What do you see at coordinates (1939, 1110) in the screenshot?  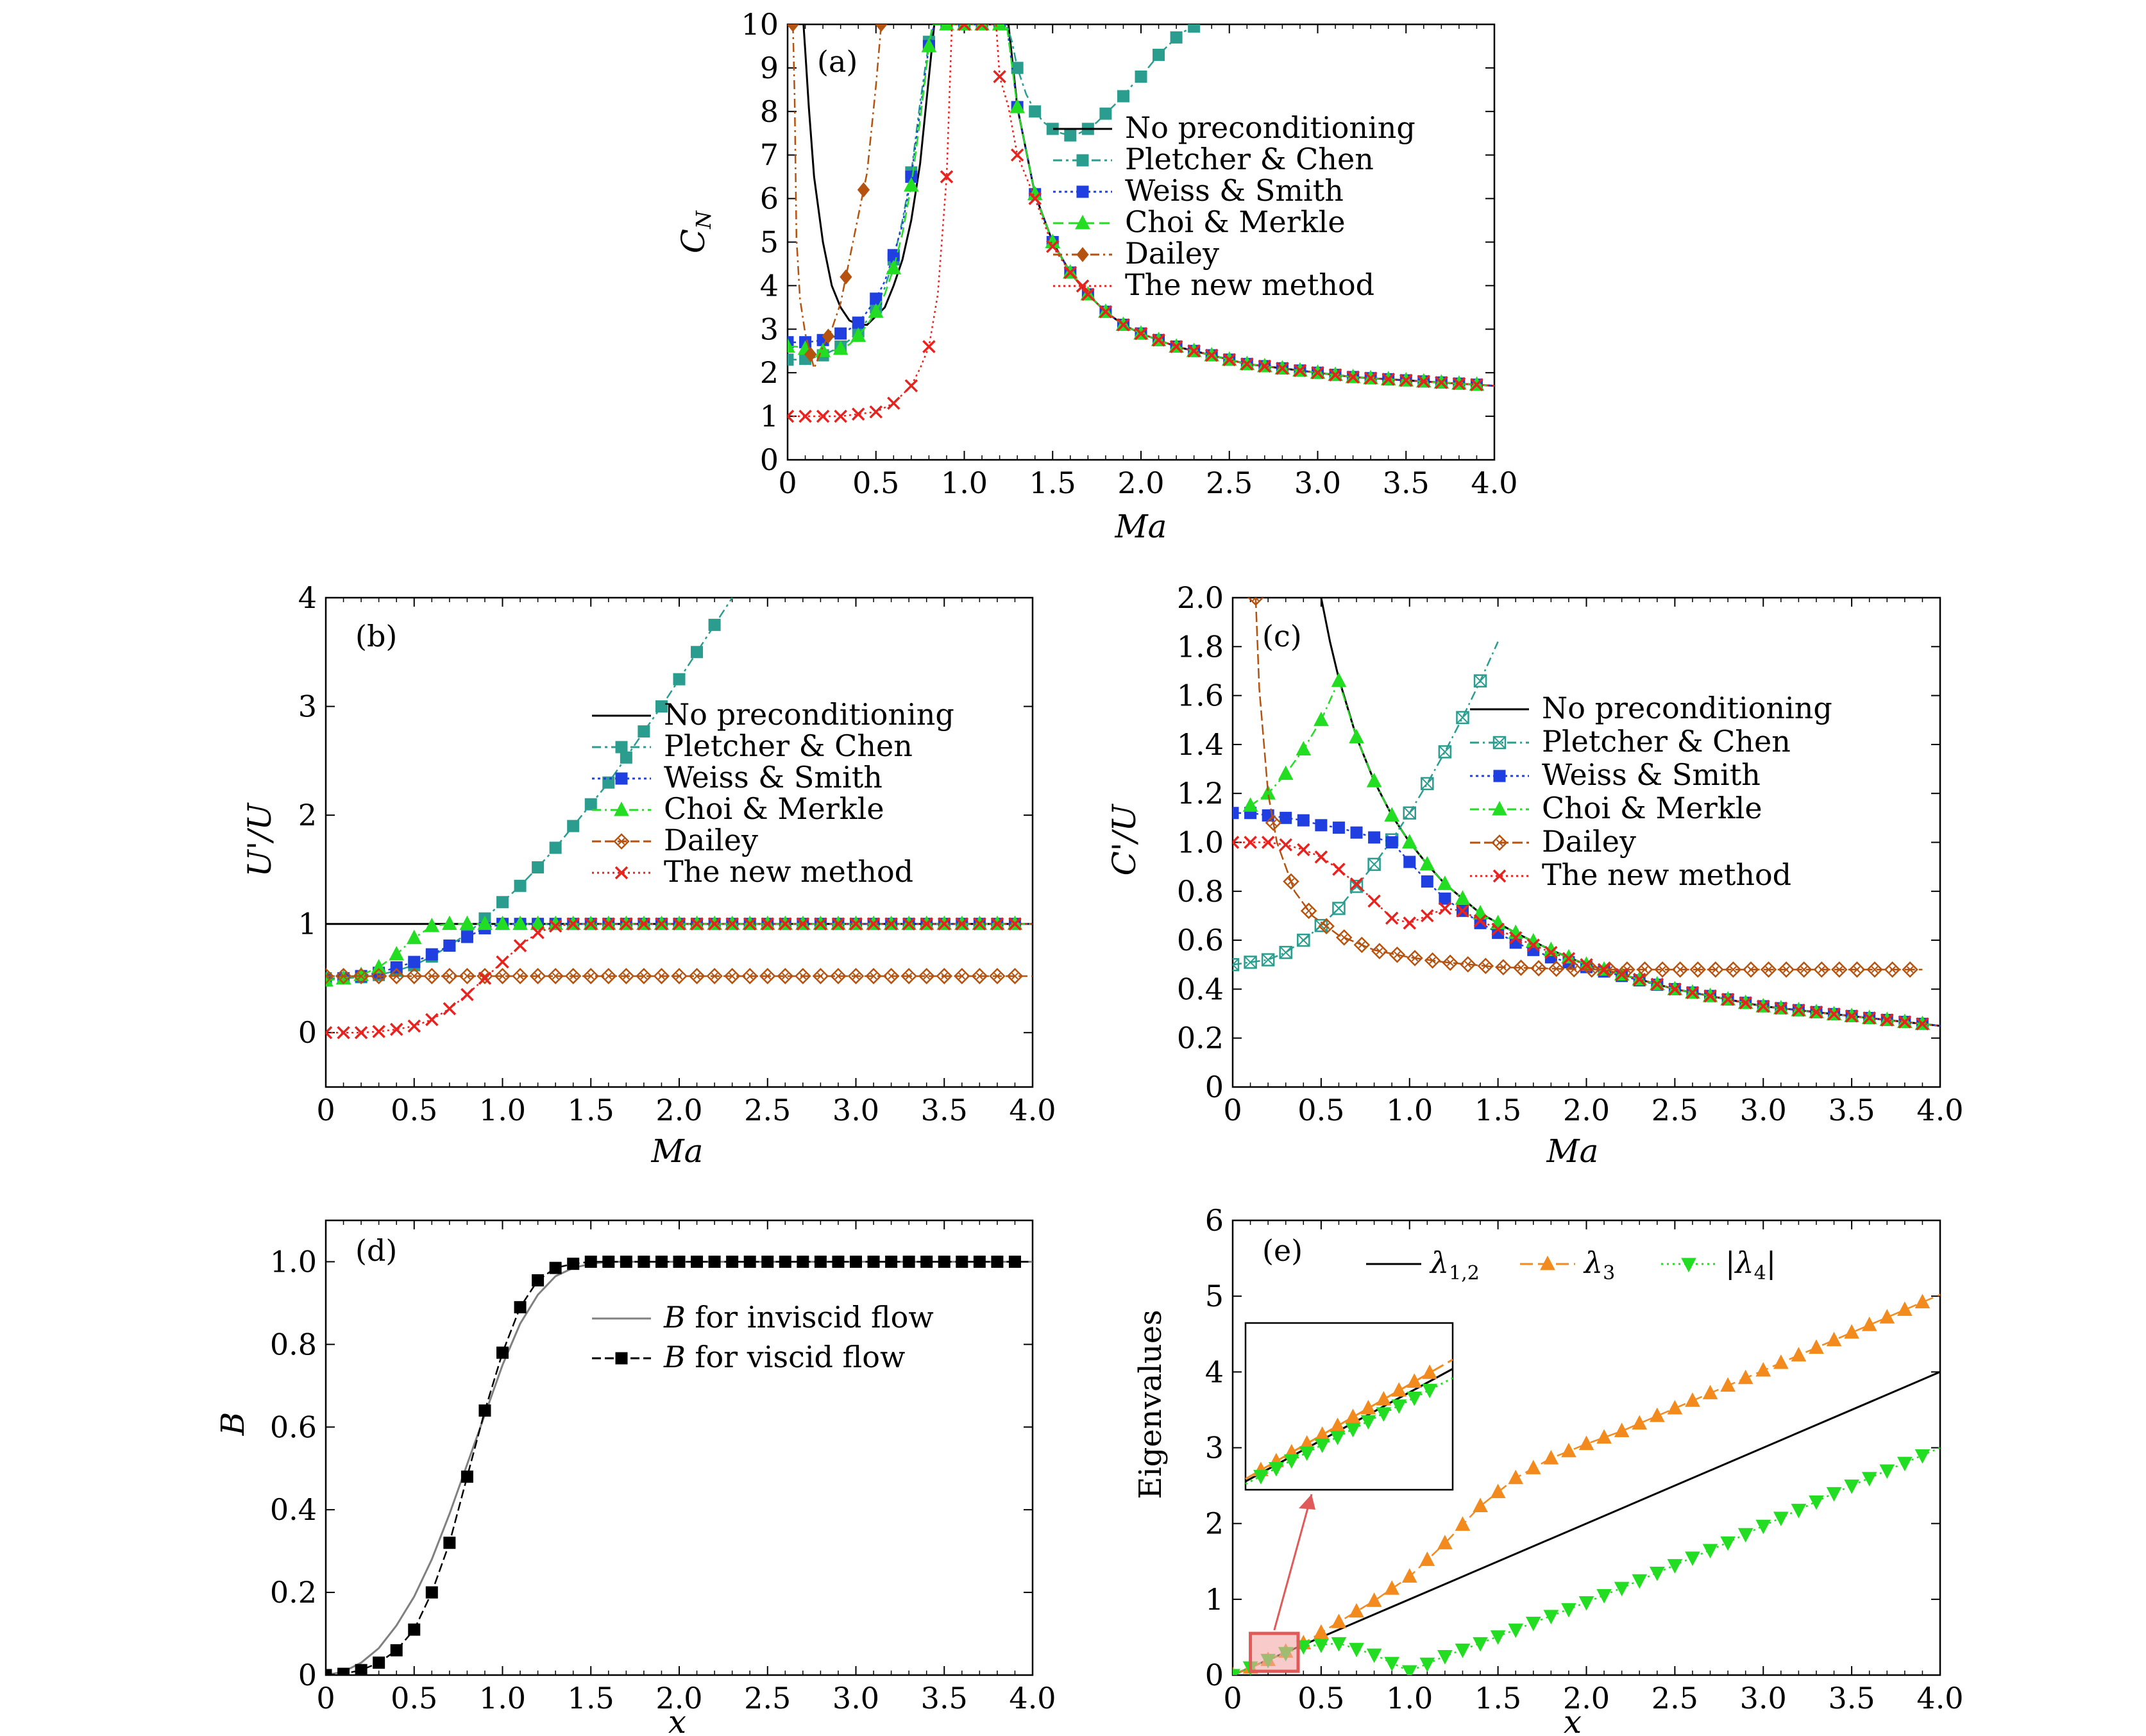 I see `panel-c-xtick-label: 4.0` at bounding box center [1939, 1110].